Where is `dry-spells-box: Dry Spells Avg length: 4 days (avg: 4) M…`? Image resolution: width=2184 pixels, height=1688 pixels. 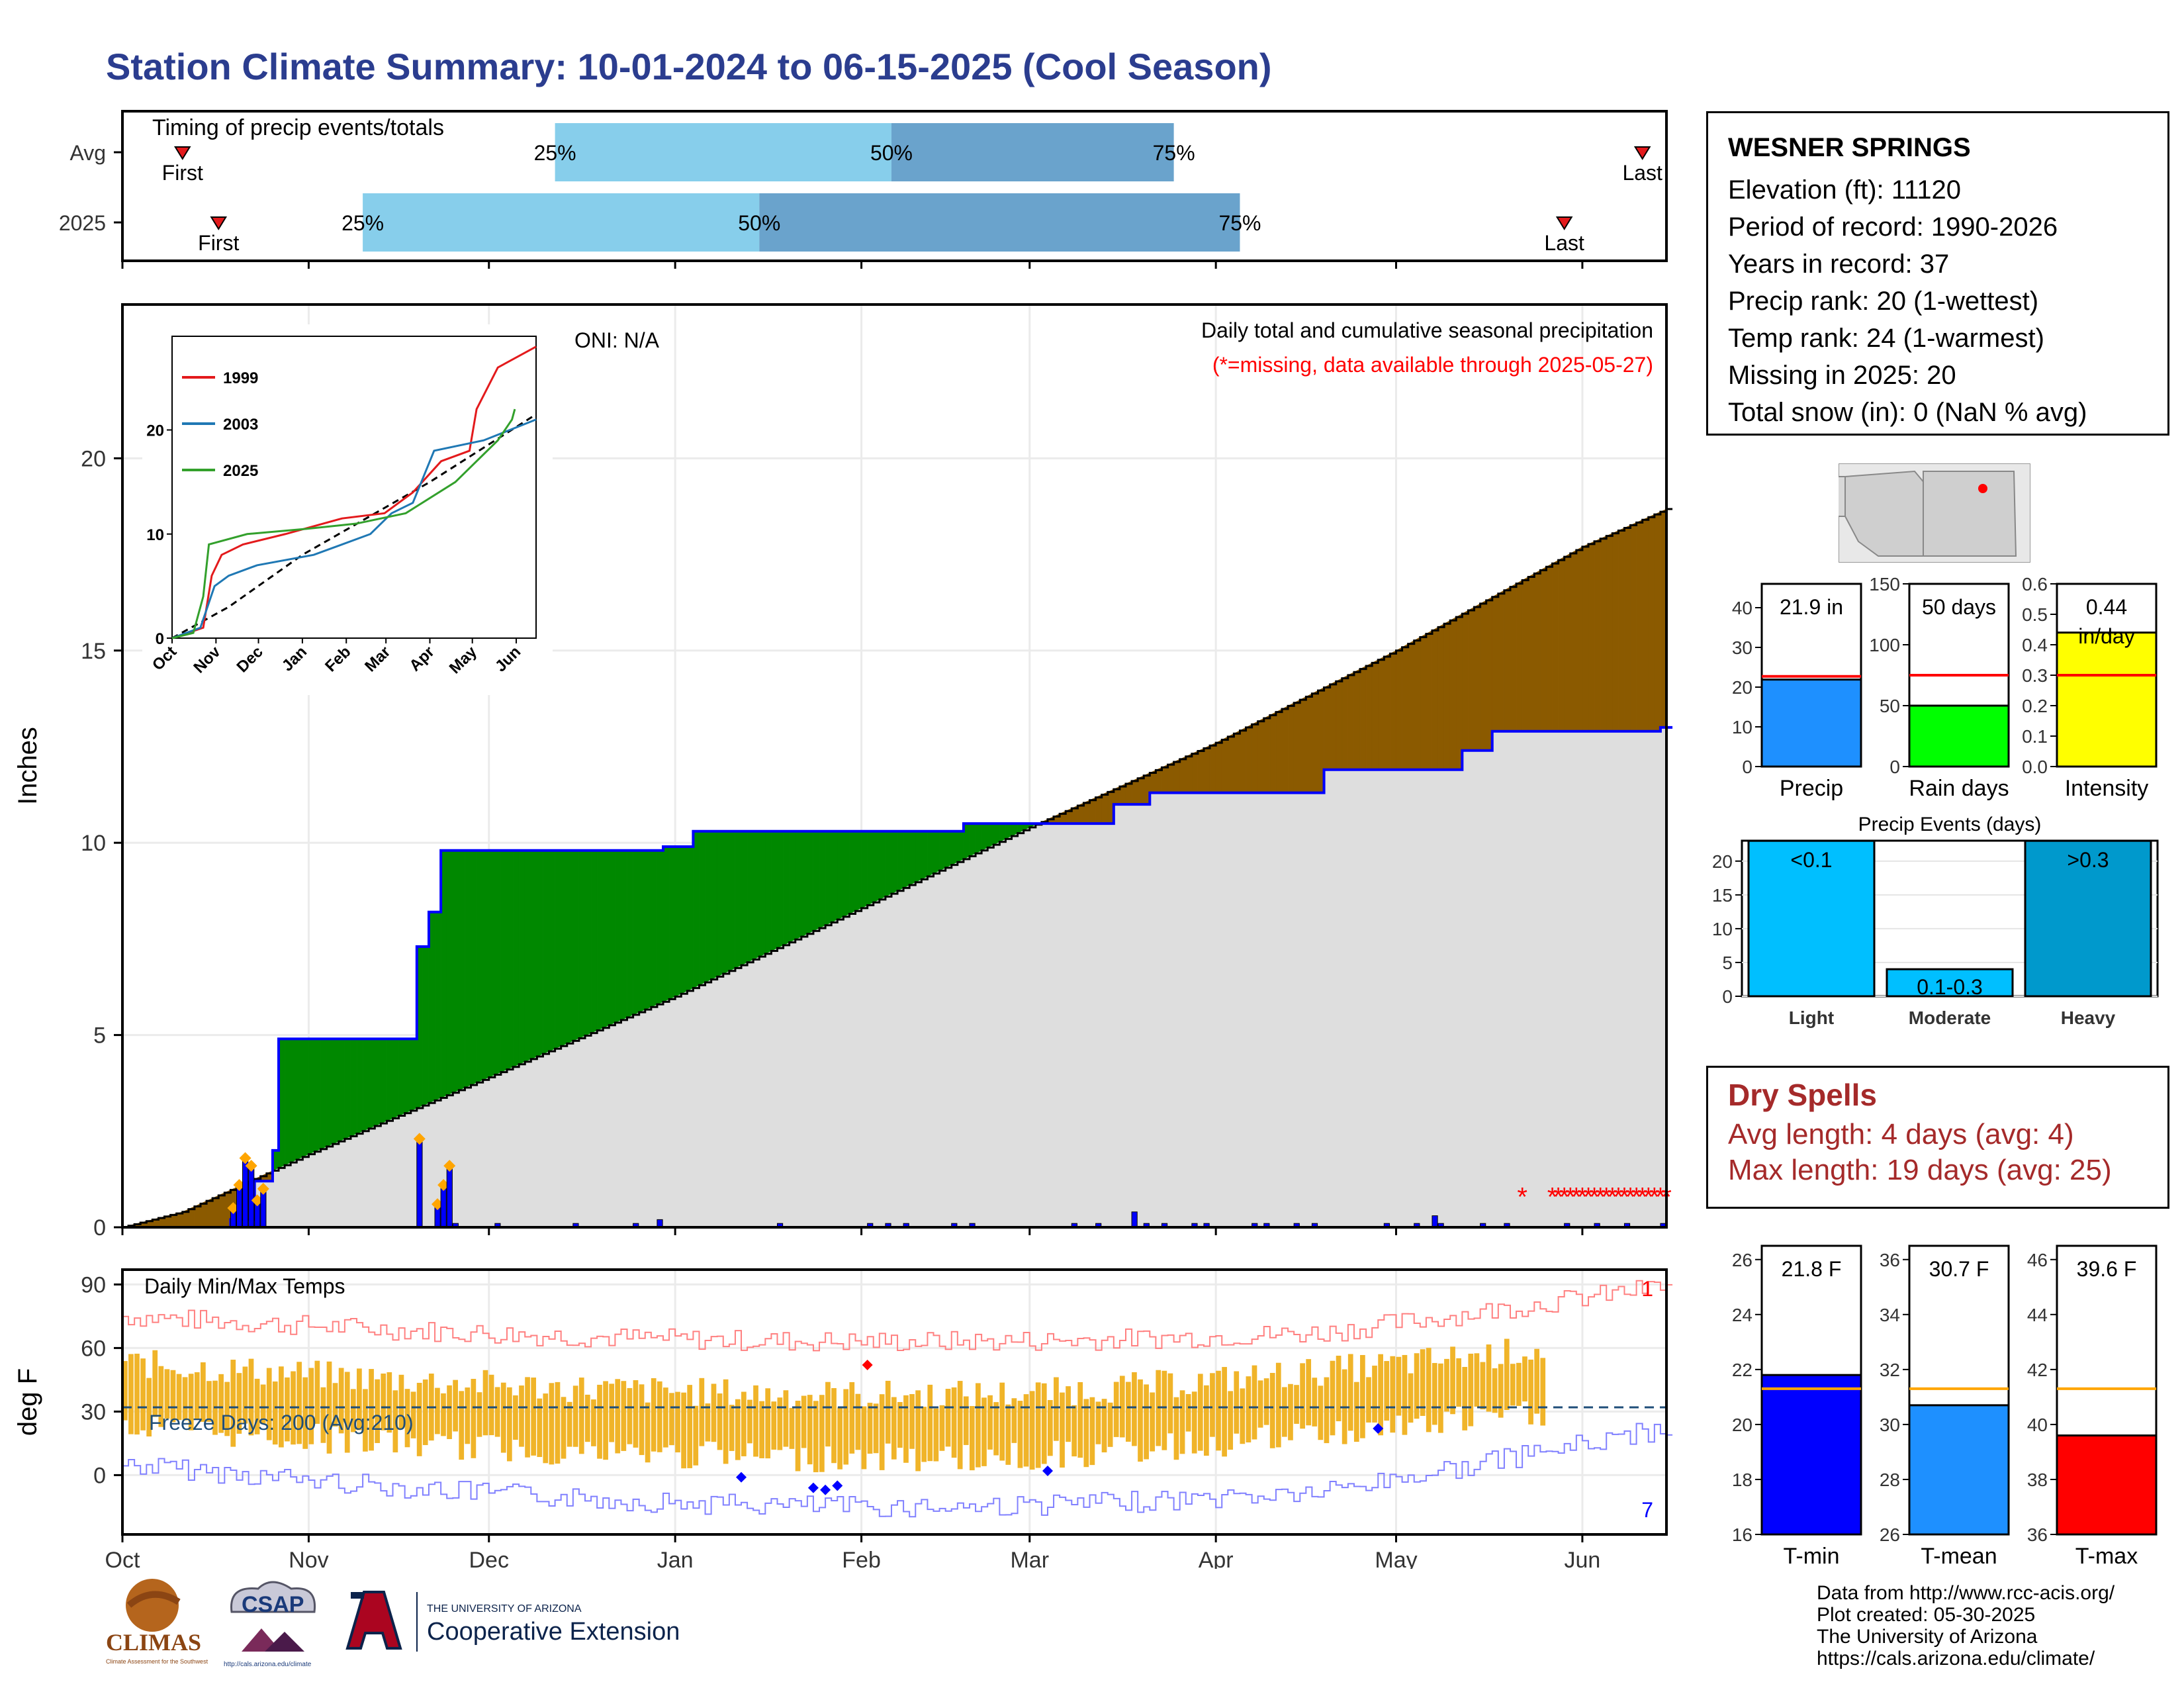
dry-spells-box: Dry Spells Avg length: 4 days (avg: 4) M… is located at coordinates (1937, 1137).